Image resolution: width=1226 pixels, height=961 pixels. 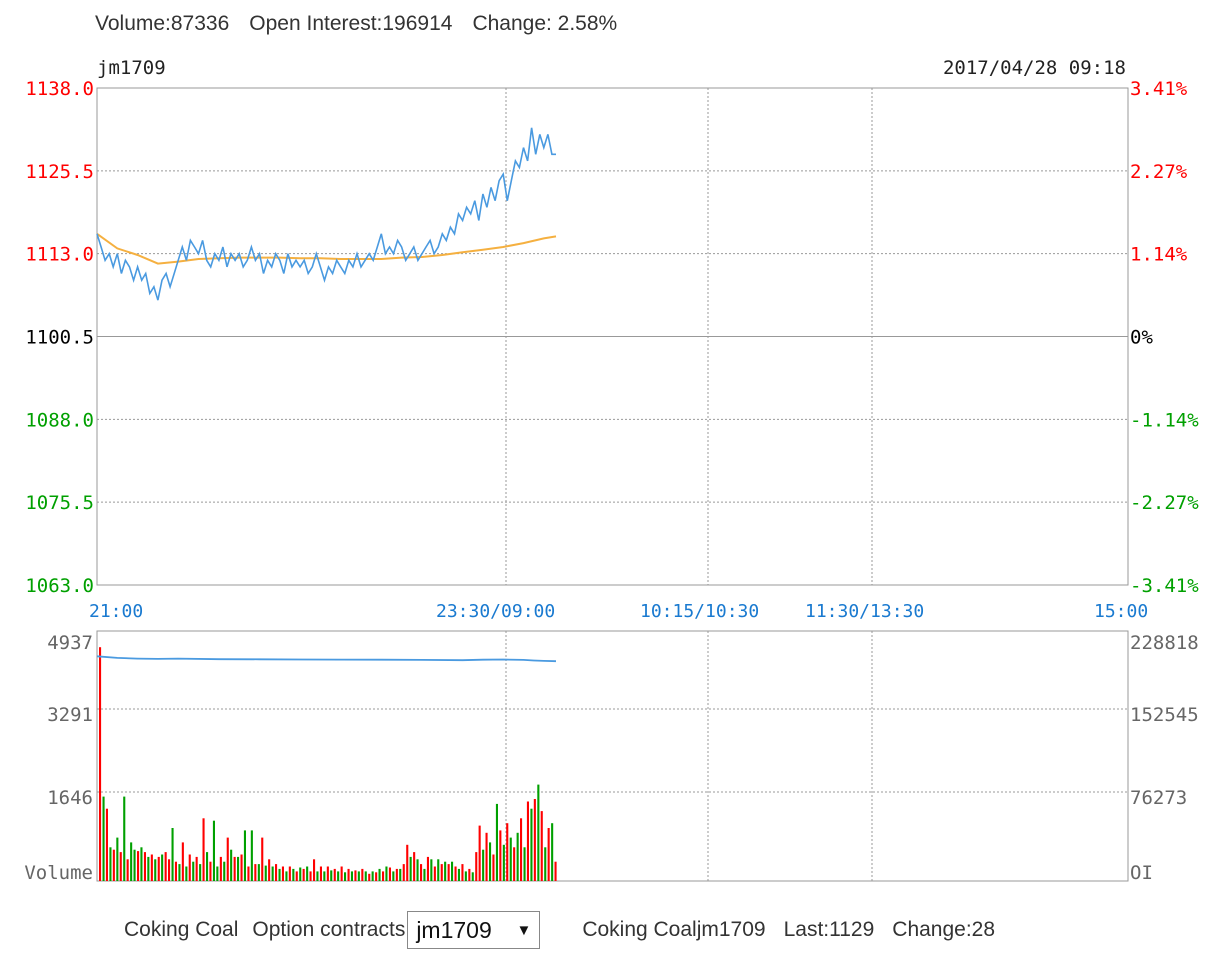 I want to click on contract-select: jm1709 ▼, so click(x=474, y=930).